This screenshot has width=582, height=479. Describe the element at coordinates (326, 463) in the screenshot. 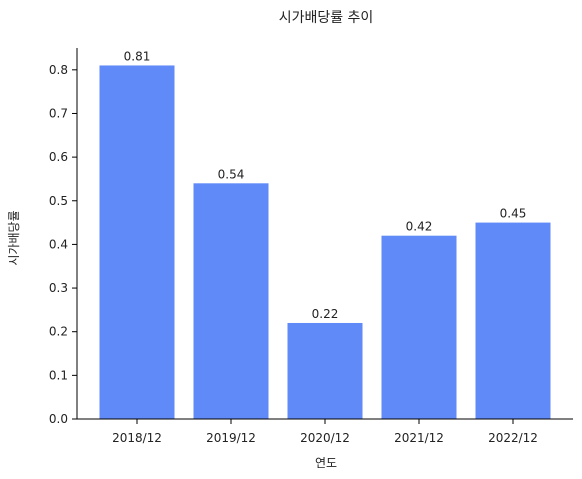

I see `x-axis-label: 연도` at that location.